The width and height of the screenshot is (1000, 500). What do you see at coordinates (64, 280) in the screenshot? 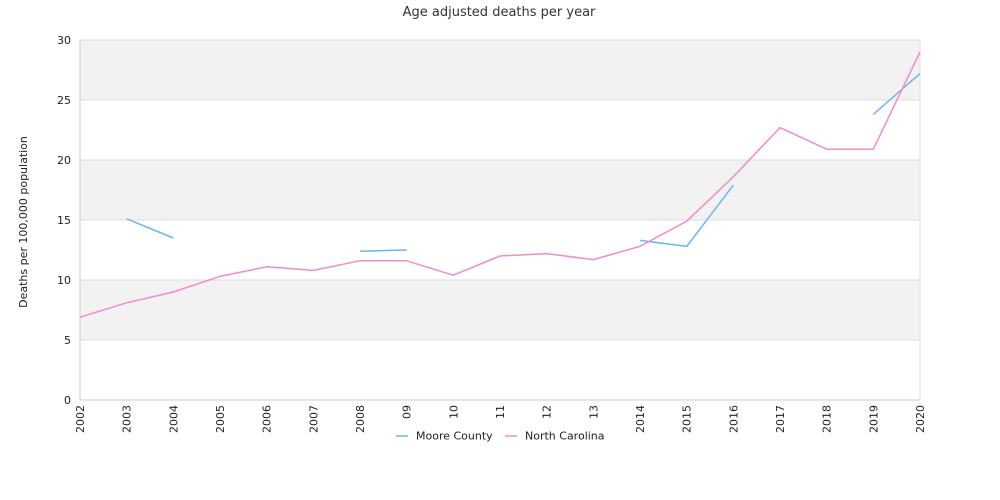
I see `y-tick-label: 10` at bounding box center [64, 280].